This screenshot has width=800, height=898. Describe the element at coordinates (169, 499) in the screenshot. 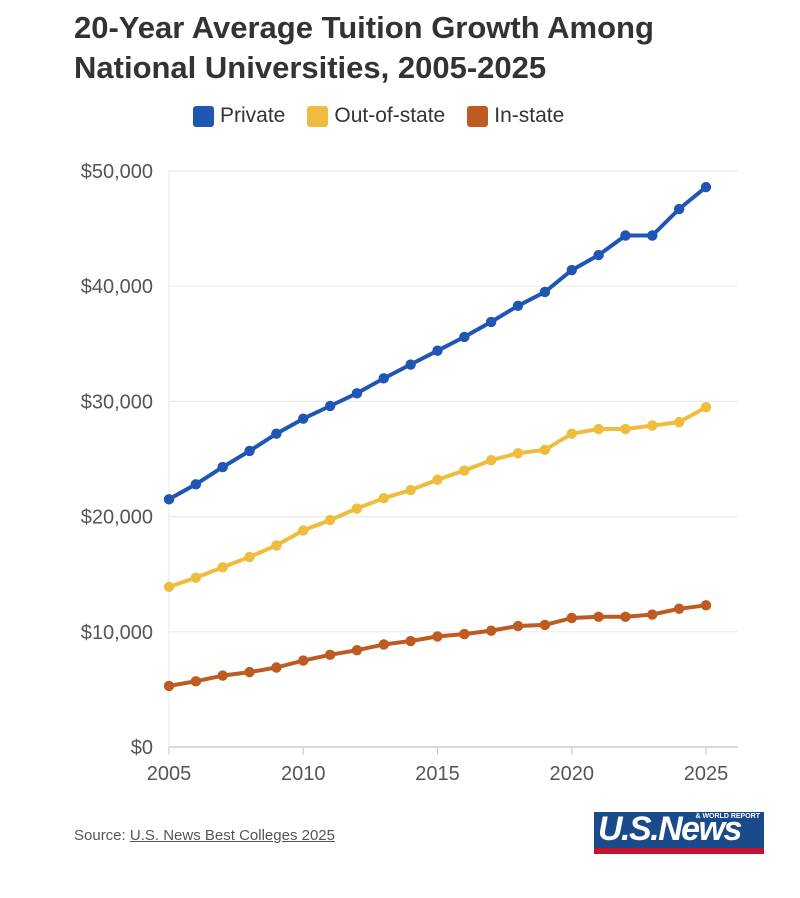

I see `data-point-private-2005` at that location.